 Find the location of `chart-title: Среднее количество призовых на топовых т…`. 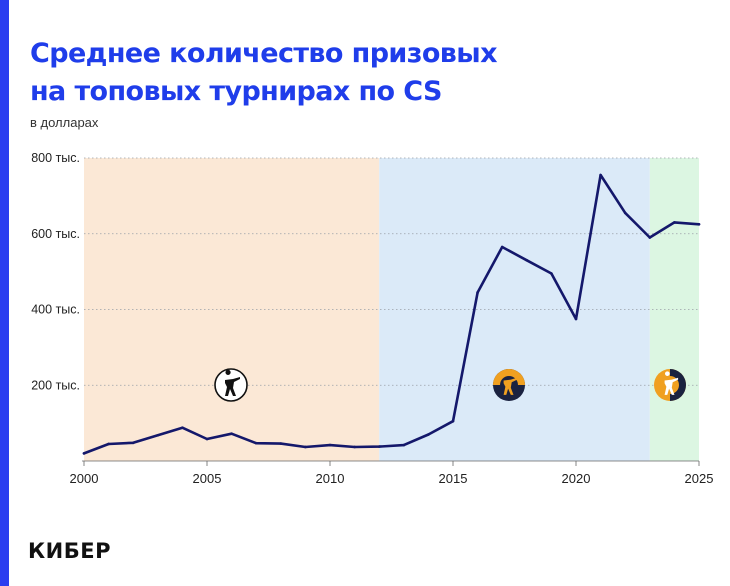

chart-title: Среднее количество призовых на топовых т… is located at coordinates (264, 73).